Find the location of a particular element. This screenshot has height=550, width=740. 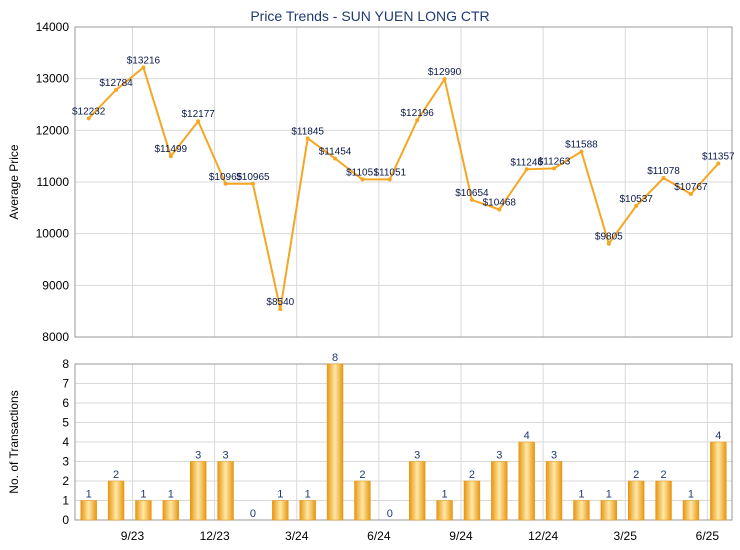

transaction-value-label-1: 2 is located at coordinates (116, 475).